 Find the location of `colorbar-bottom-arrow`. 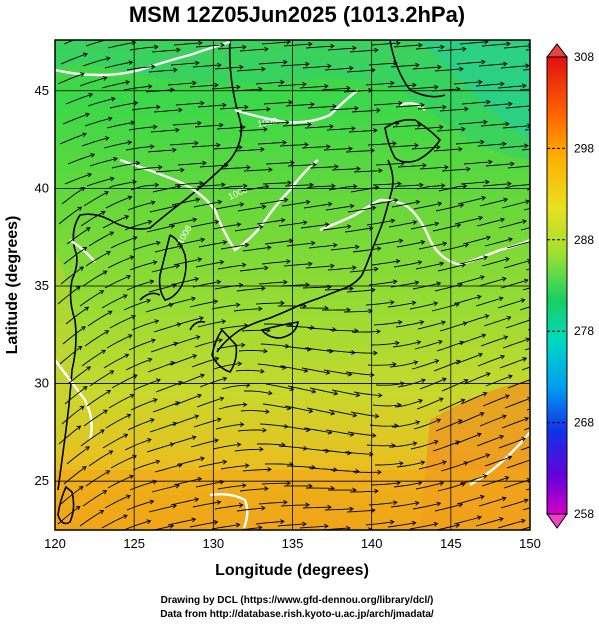

colorbar-bottom-arrow is located at coordinates (557, 521).